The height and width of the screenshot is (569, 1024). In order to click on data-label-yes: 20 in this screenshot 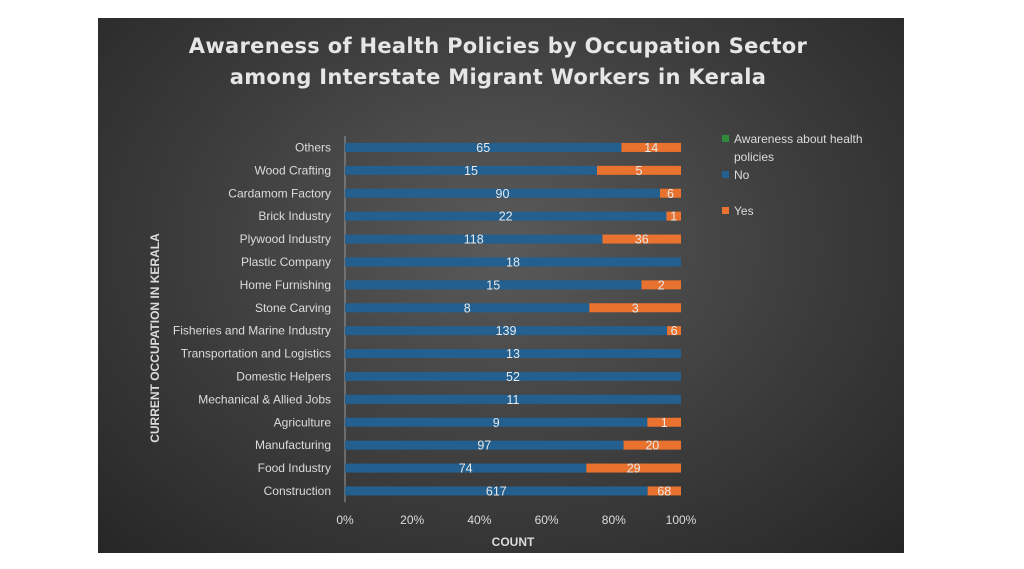, I will do `click(652, 446)`.